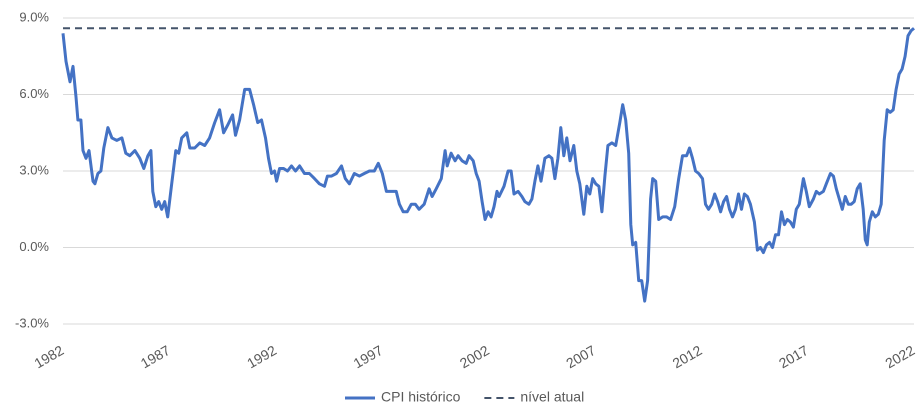 The width and height of the screenshot is (916, 407). What do you see at coordinates (552, 397) in the screenshot?
I see `legend-label: nível atual` at bounding box center [552, 397].